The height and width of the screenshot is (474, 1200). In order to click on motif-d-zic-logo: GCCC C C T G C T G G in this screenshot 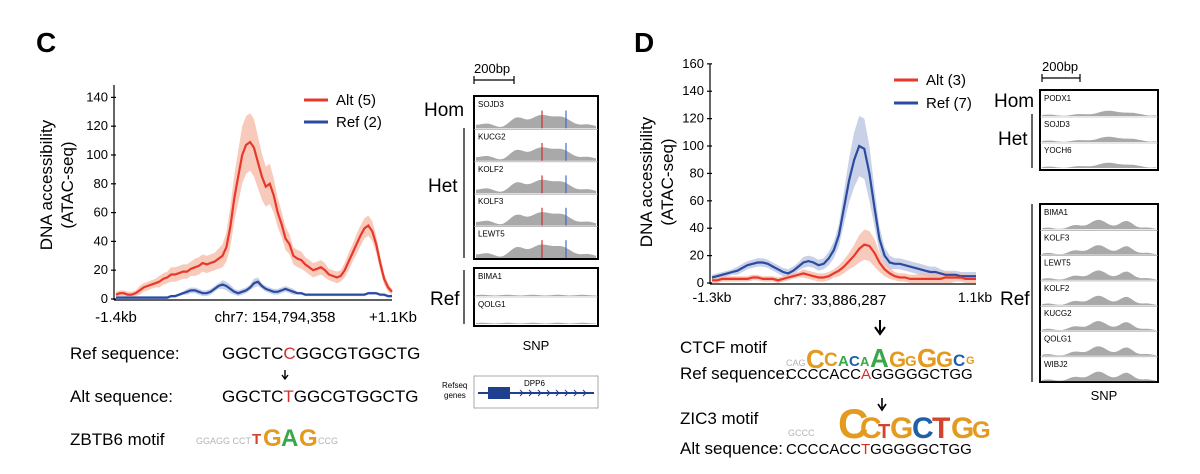, I will do `click(889, 423)`.